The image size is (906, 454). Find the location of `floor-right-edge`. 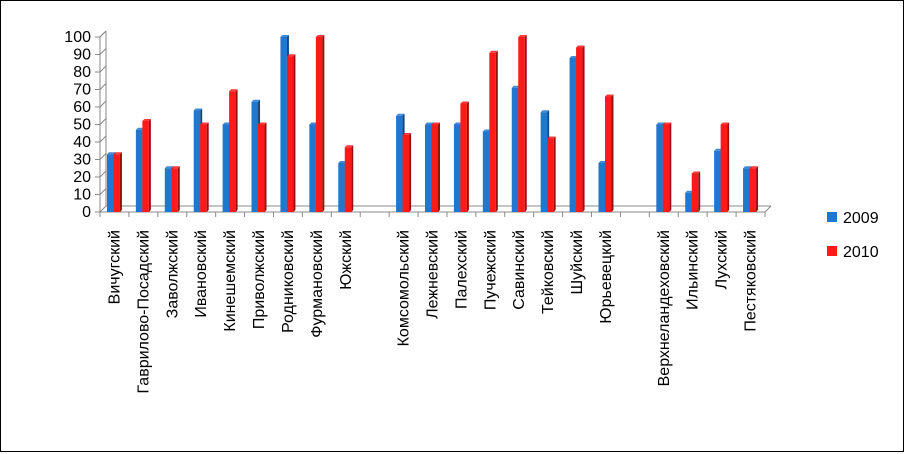

floor-right-edge is located at coordinates (768, 209).